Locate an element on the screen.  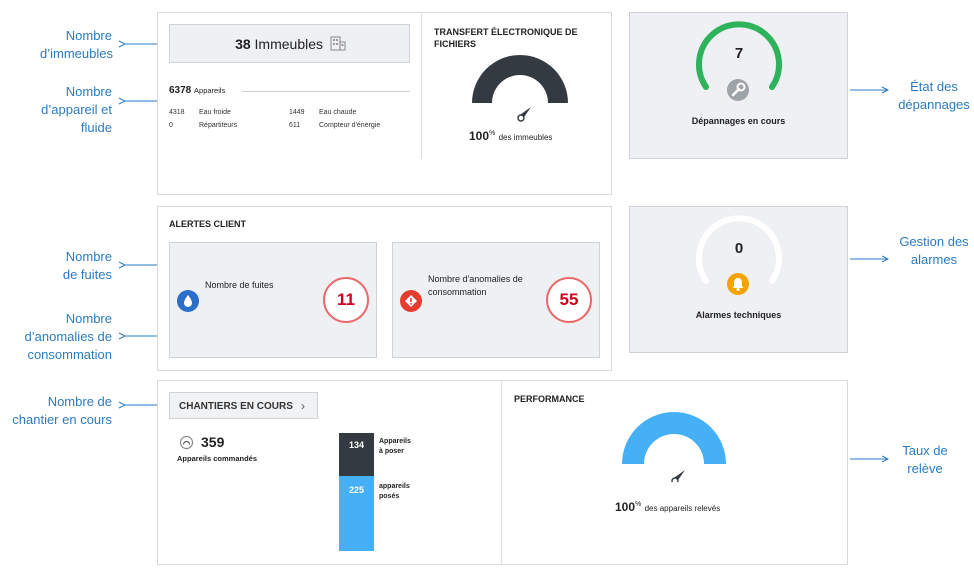
transfer-gauge is located at coordinates (520, 88).